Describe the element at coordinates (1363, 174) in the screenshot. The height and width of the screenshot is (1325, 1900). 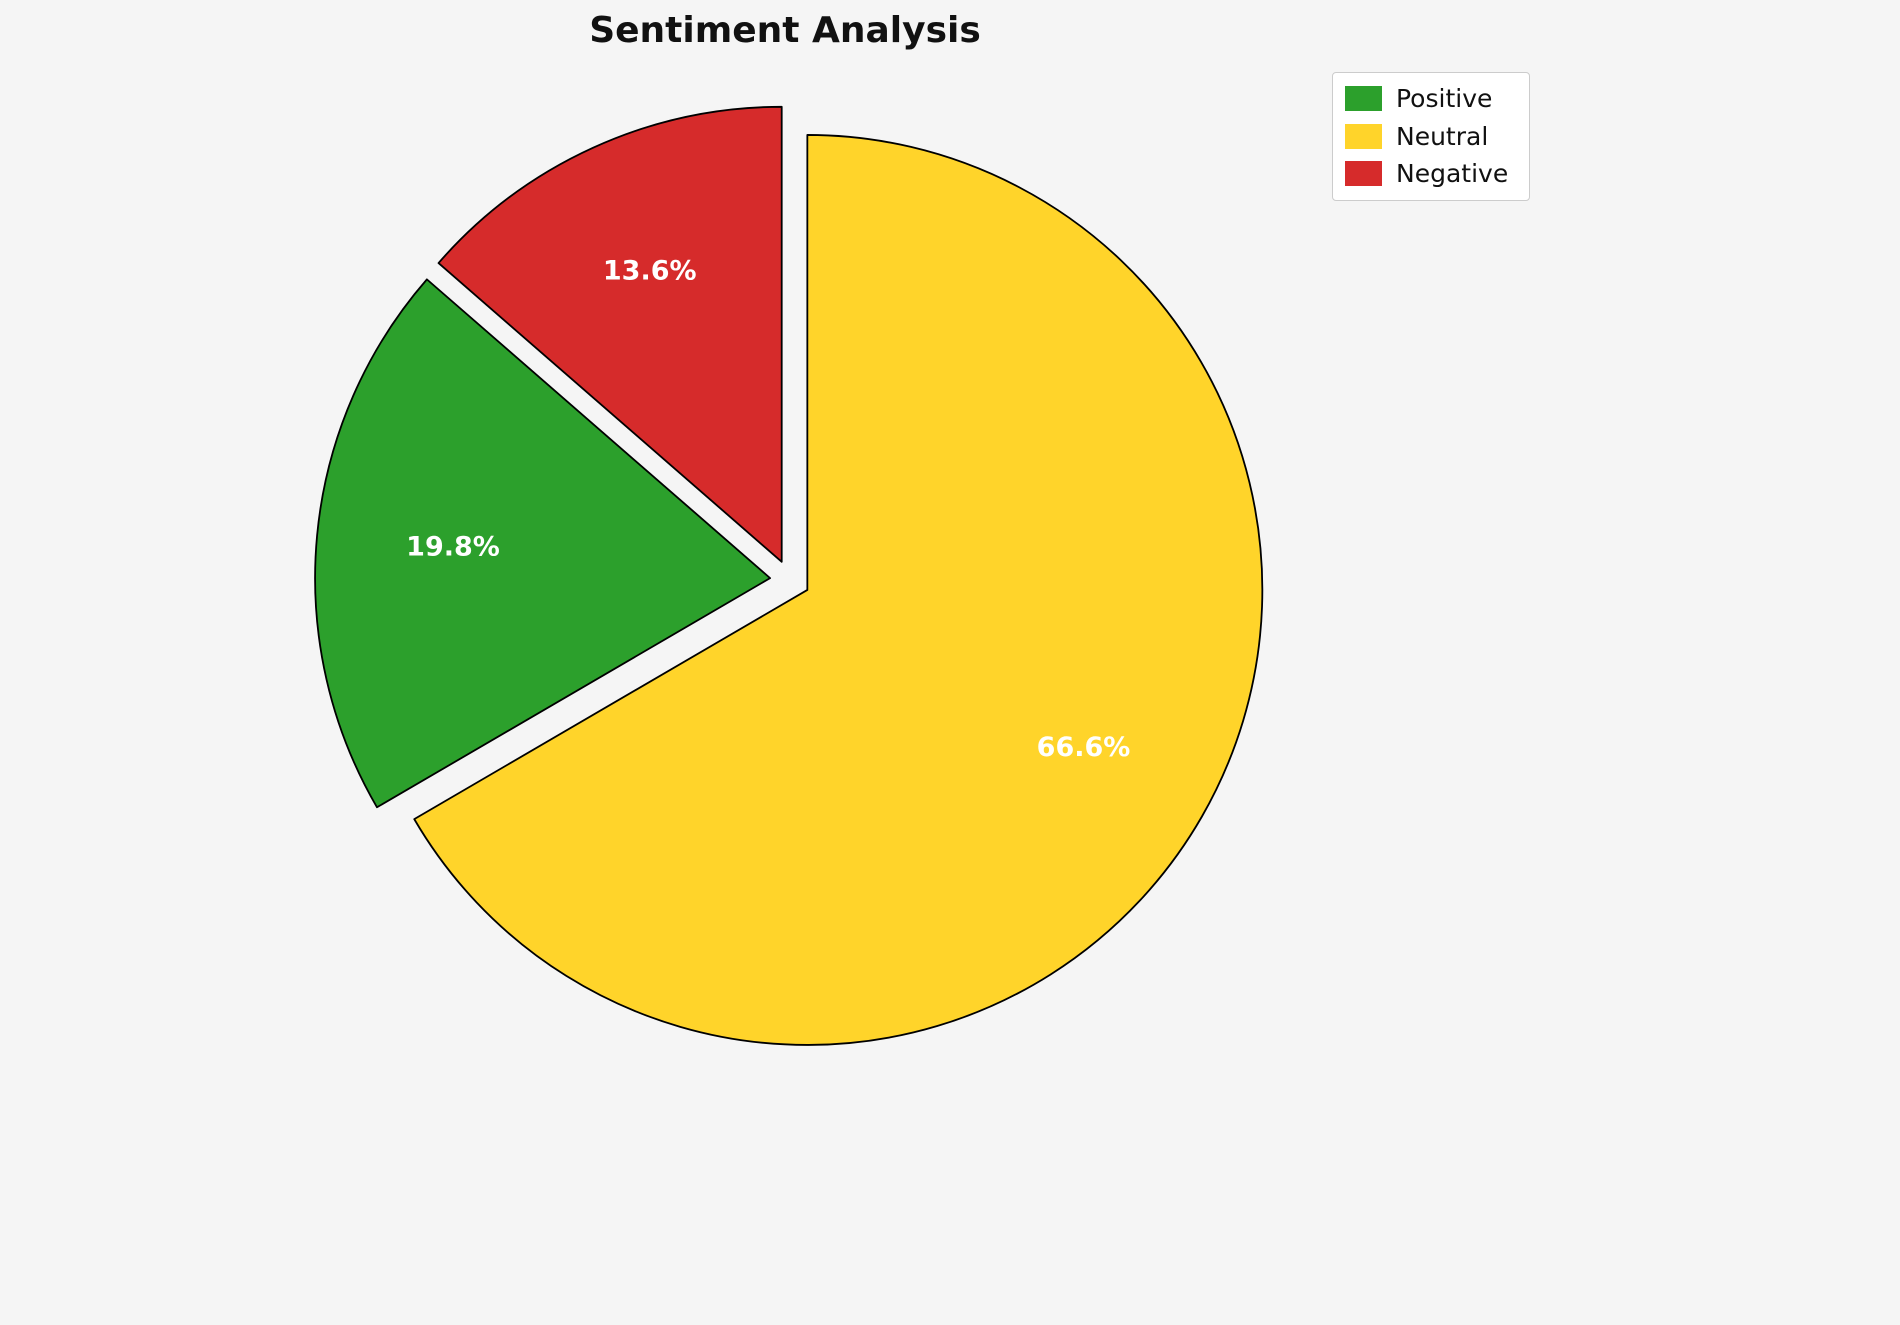
I see `legend-swatch-negative` at that location.